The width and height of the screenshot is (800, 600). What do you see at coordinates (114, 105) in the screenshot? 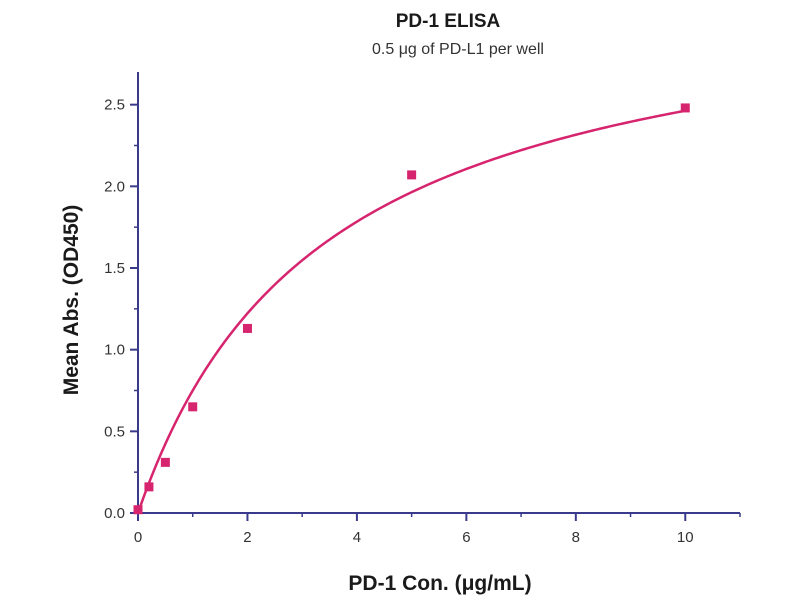
I see `y-tick-label: 2.5` at bounding box center [114, 105].